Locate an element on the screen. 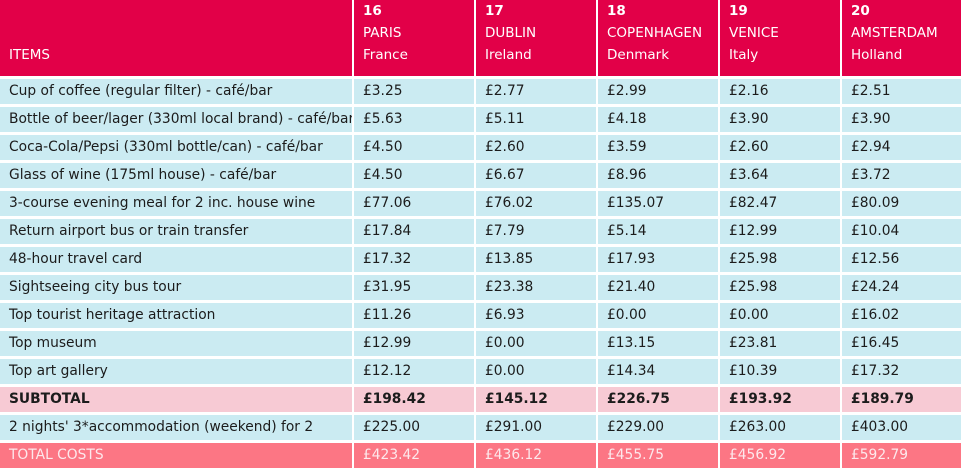 This screenshot has width=961, height=472. total-costs-label: TOTAL COSTS is located at coordinates (176, 455).